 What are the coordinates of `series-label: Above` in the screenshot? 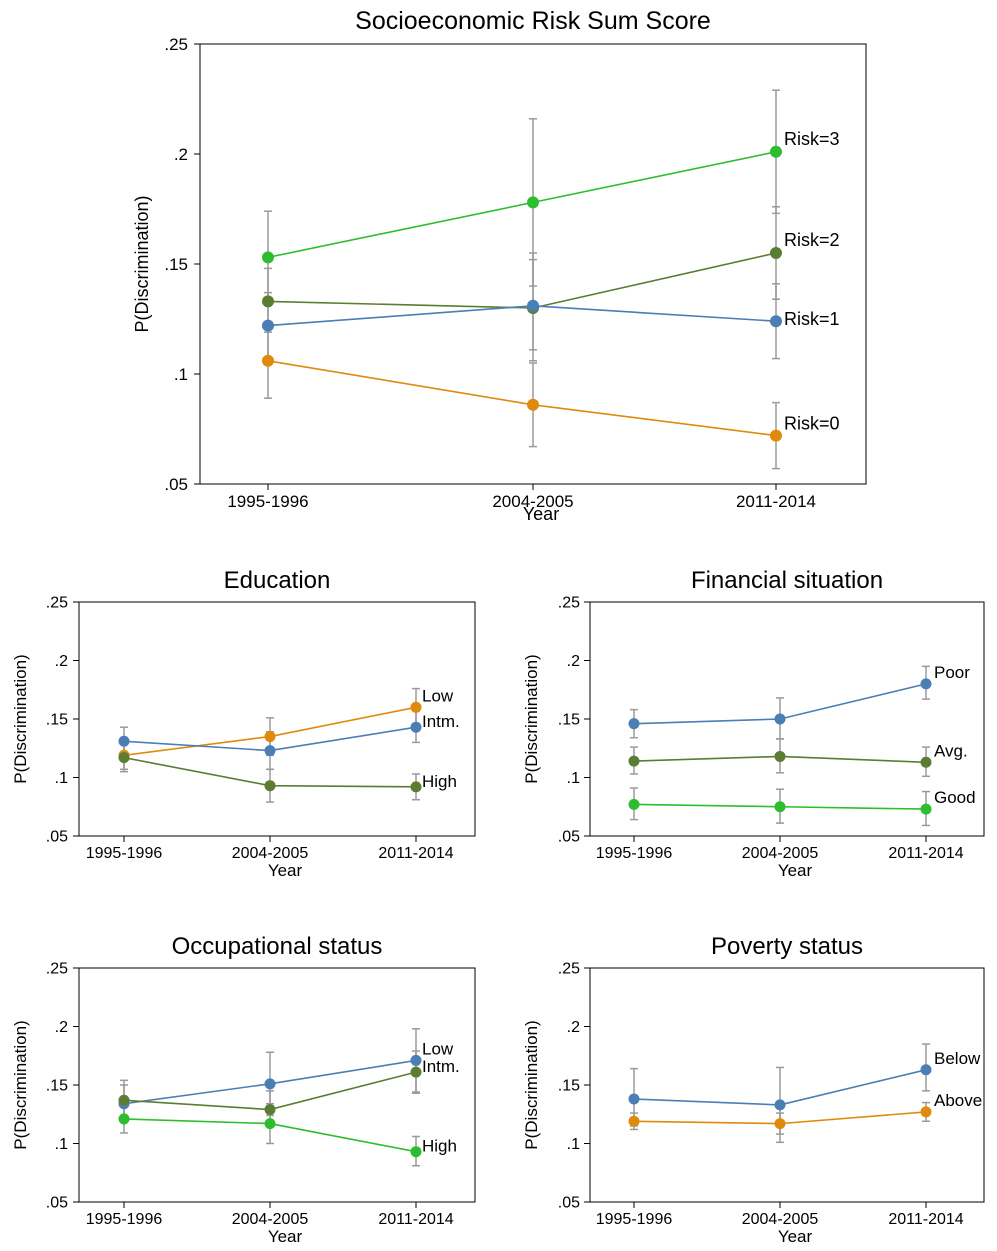 It's located at (958, 1100).